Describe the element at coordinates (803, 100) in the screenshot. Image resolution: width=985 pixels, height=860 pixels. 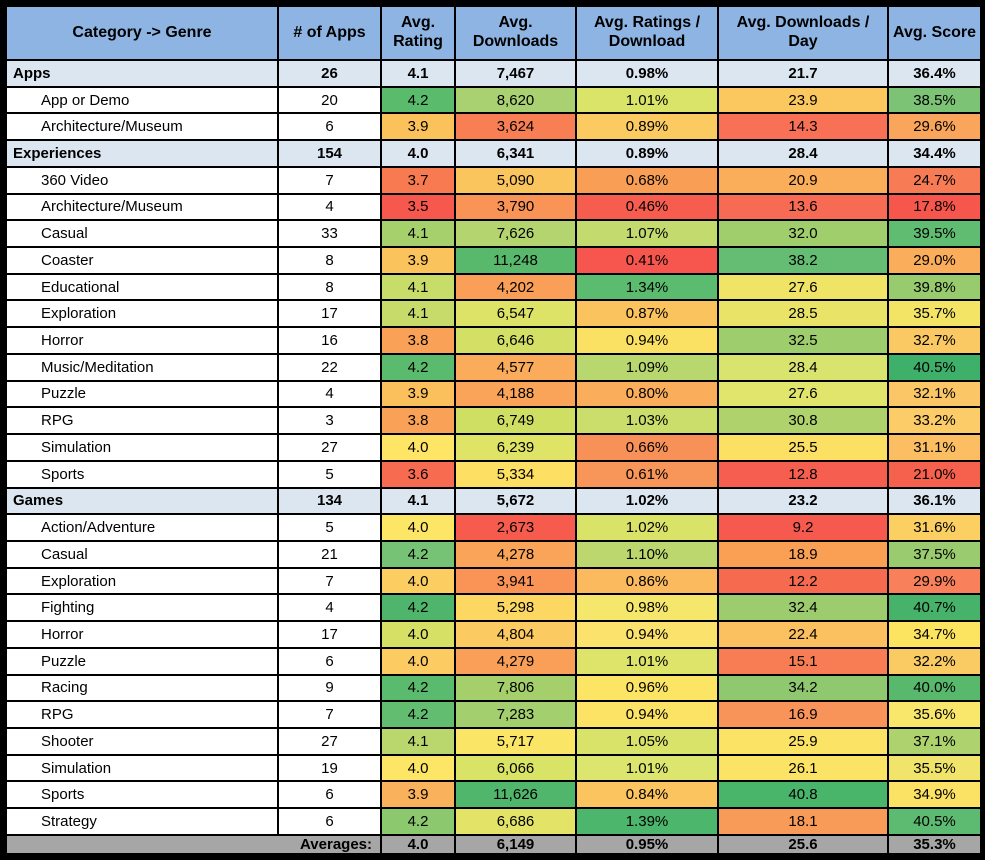
I see `perday-cell: 23.9` at that location.